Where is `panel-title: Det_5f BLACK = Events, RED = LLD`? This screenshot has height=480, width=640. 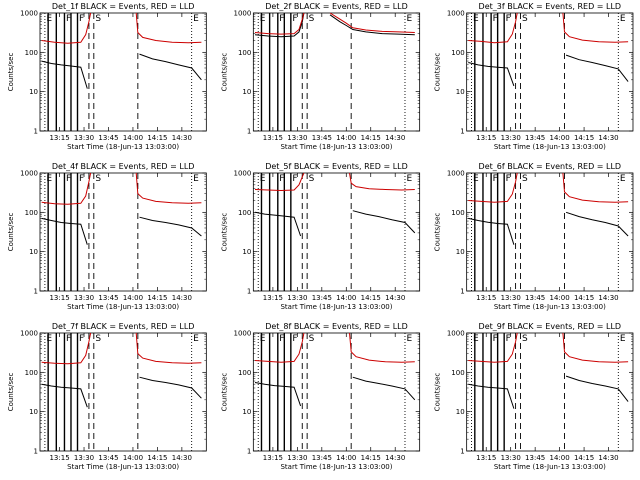 panel-title: Det_5f BLACK = Events, RED = LLD is located at coordinates (336, 166).